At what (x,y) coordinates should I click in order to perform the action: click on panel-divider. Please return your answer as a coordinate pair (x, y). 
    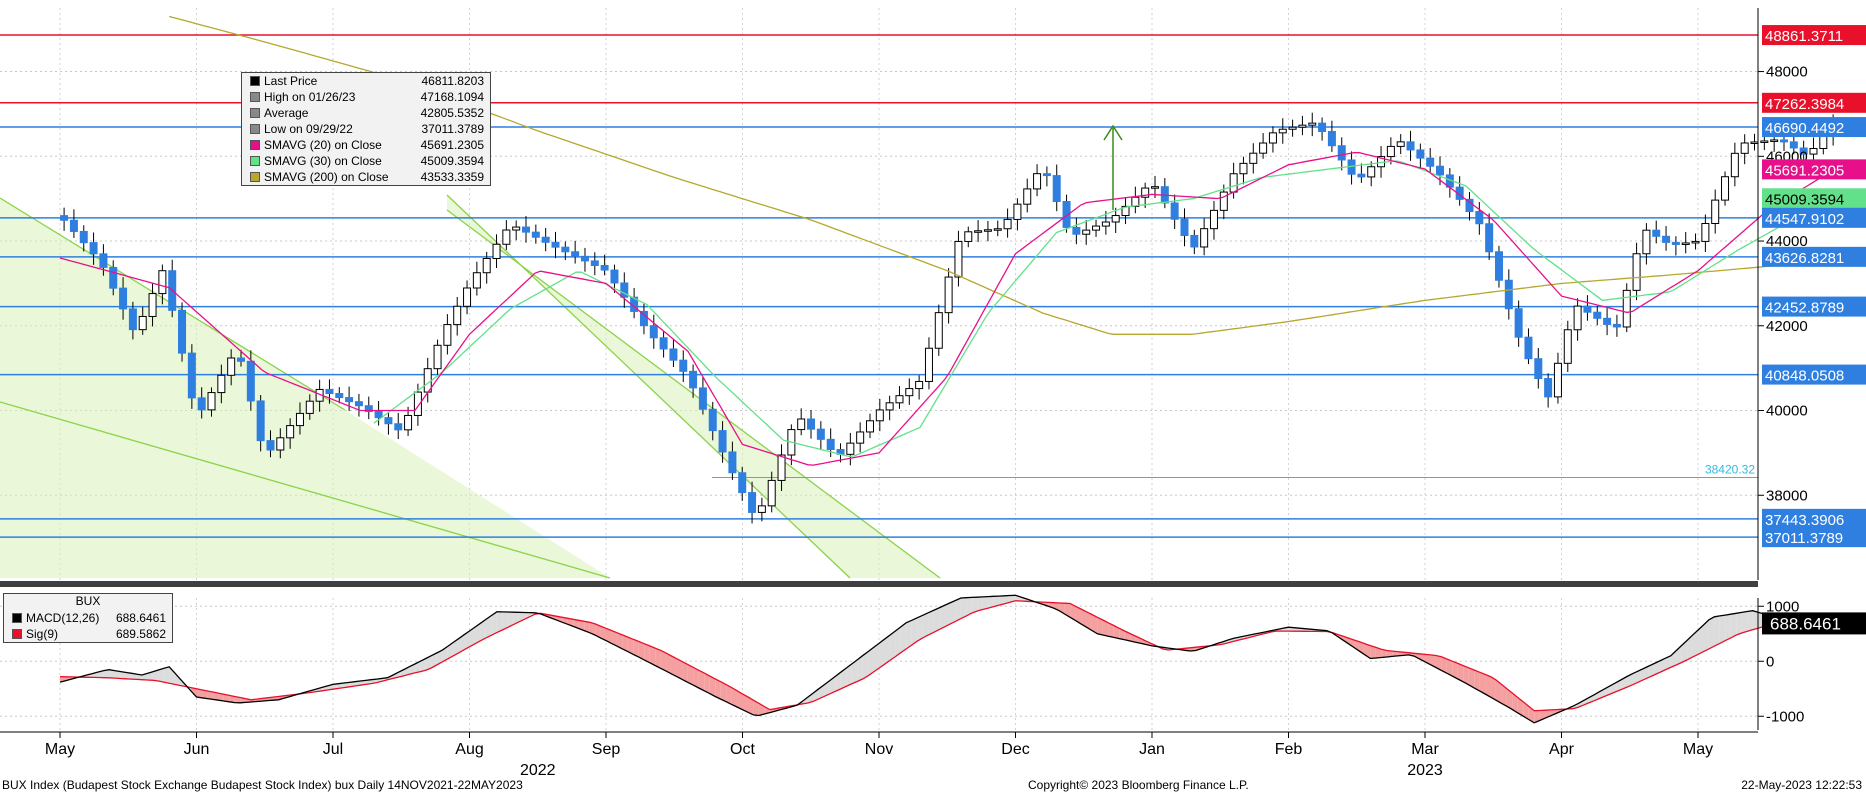
    Looking at the image, I should click on (879, 584).